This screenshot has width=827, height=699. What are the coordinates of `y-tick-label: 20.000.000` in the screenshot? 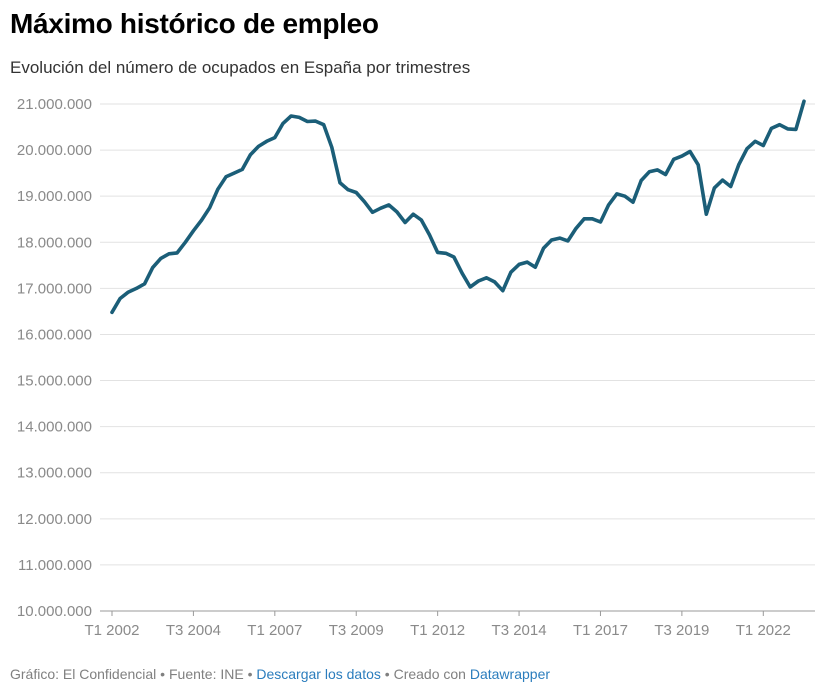 It's located at (54, 150).